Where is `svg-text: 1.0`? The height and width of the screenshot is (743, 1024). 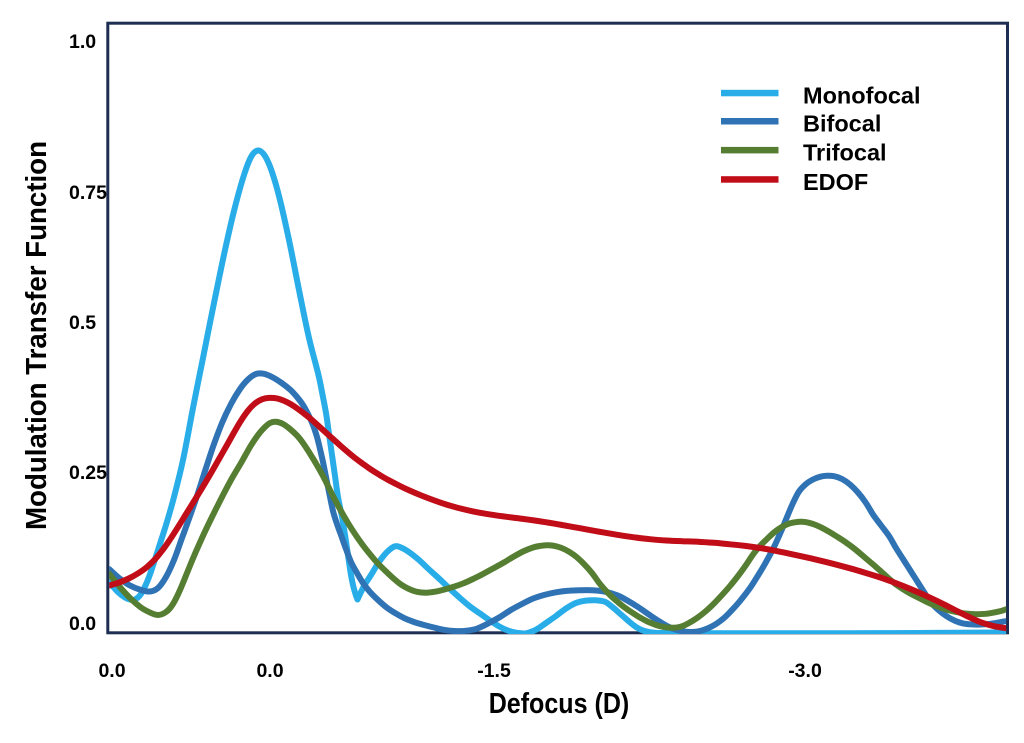
svg-text: 1.0 is located at coordinates (82, 42).